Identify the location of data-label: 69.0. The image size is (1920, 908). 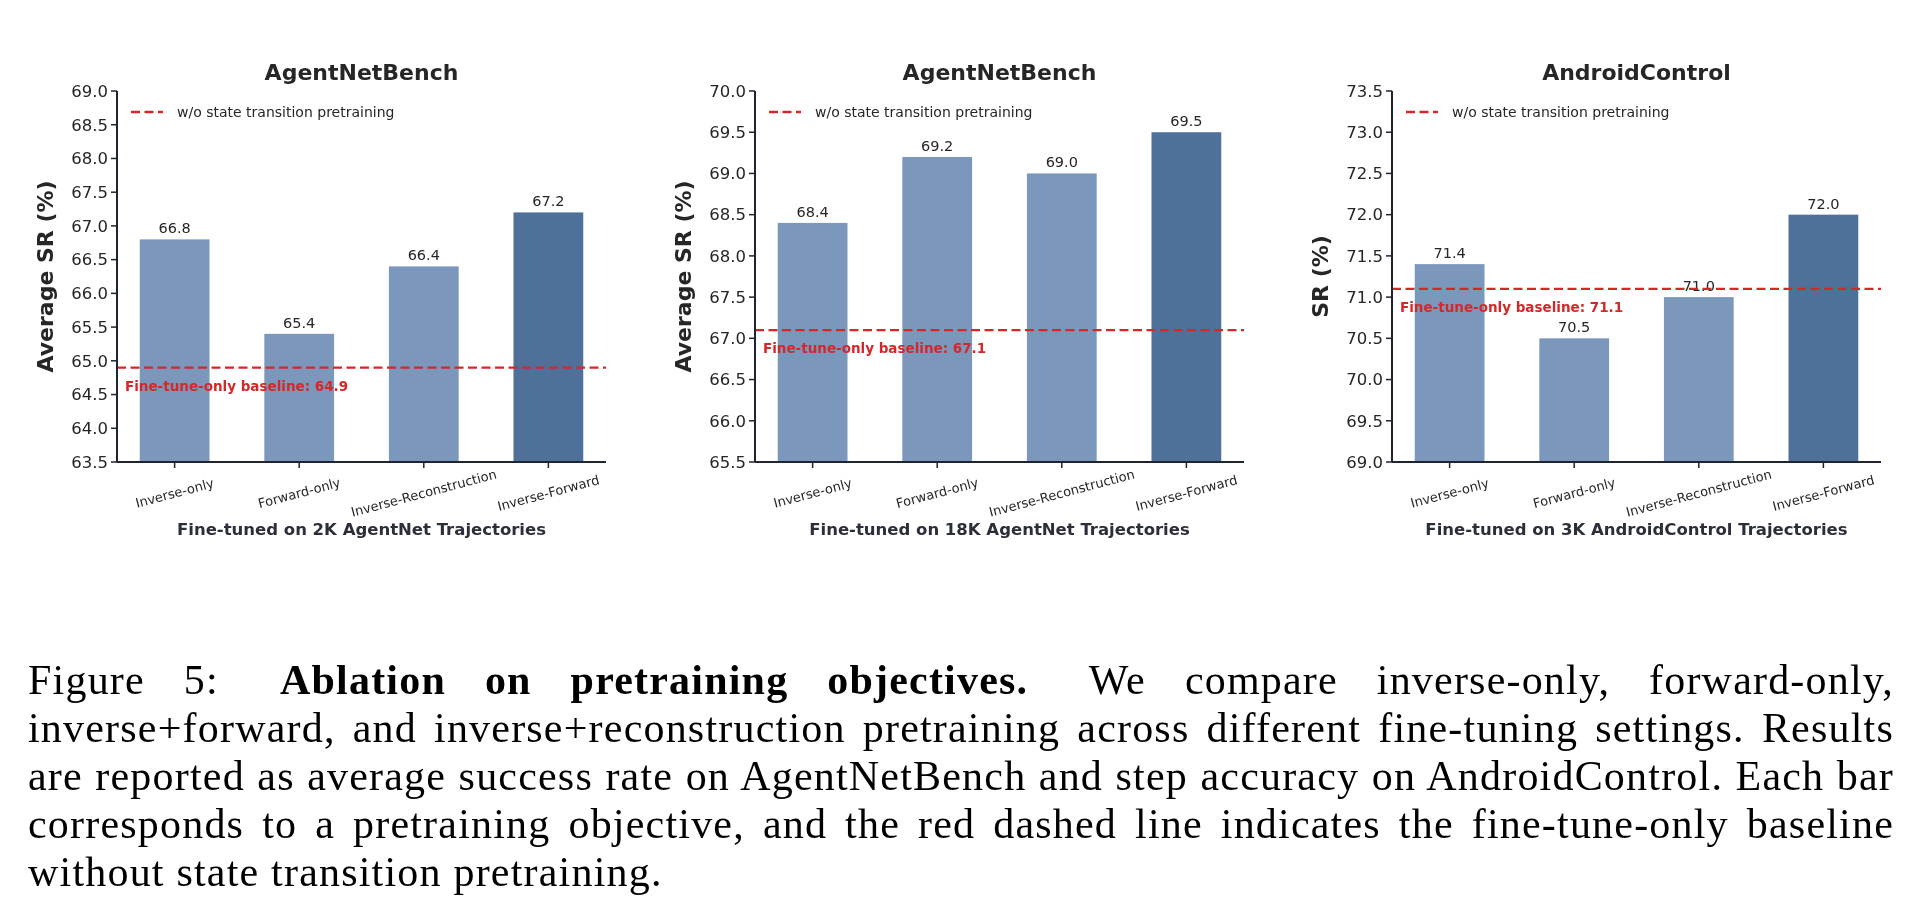
(1061, 162).